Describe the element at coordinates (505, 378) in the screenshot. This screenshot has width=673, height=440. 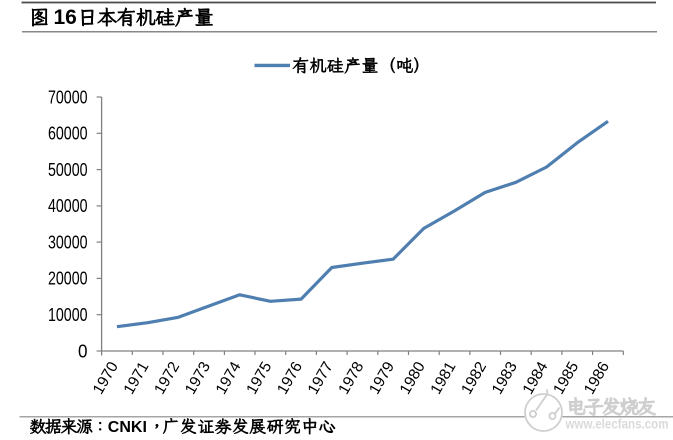
I see `svg-text: 1983` at that location.